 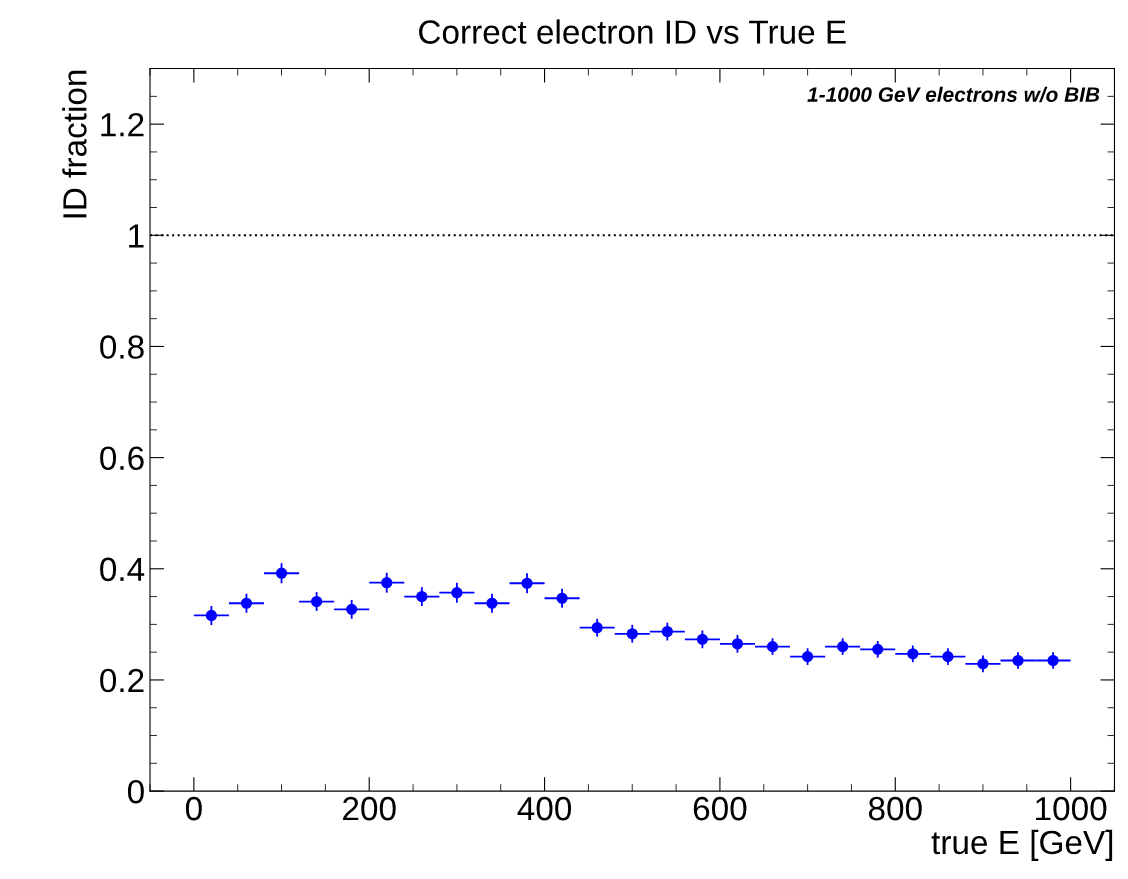 What do you see at coordinates (122, 124) in the screenshot?
I see `y-tick-label: 1.2` at bounding box center [122, 124].